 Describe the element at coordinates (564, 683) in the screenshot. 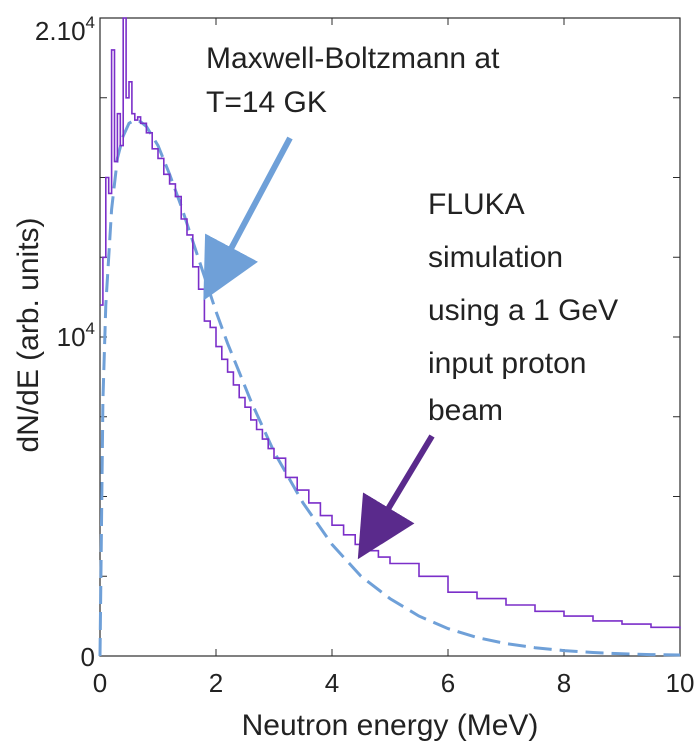

I see `x-tick-label: 8` at that location.